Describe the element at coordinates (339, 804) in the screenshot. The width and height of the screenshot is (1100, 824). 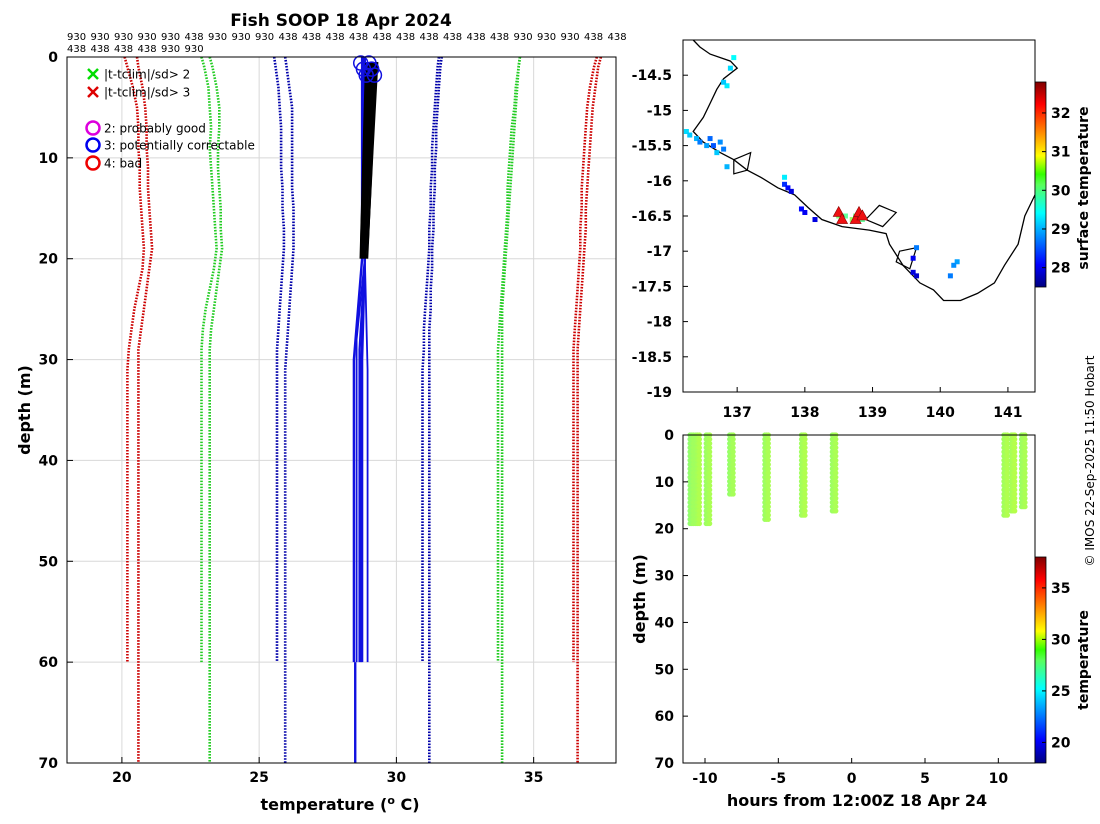
I see `x-axis-label: temperature (o C)` at that location.